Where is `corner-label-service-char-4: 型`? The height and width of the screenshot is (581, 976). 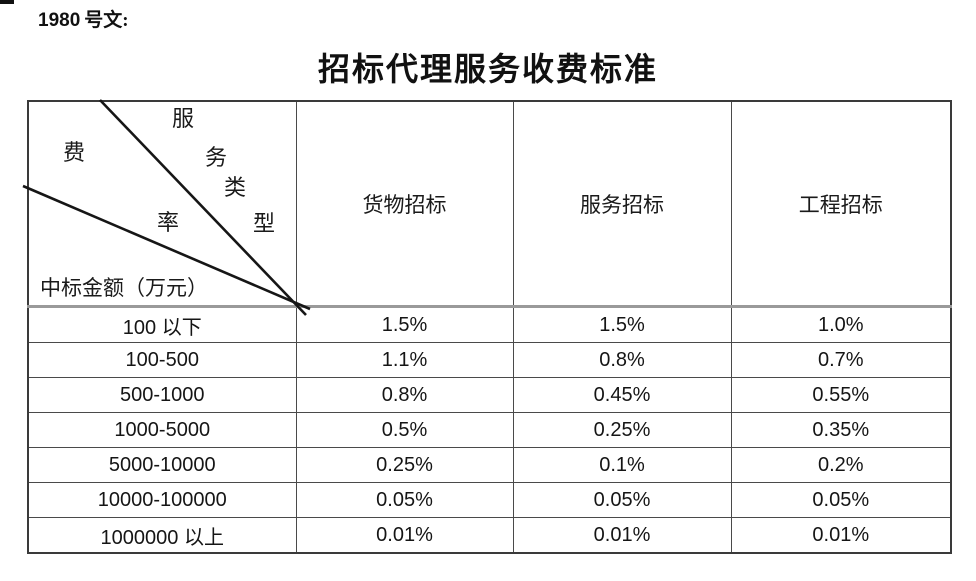 corner-label-service-char-4: 型 is located at coordinates (264, 223).